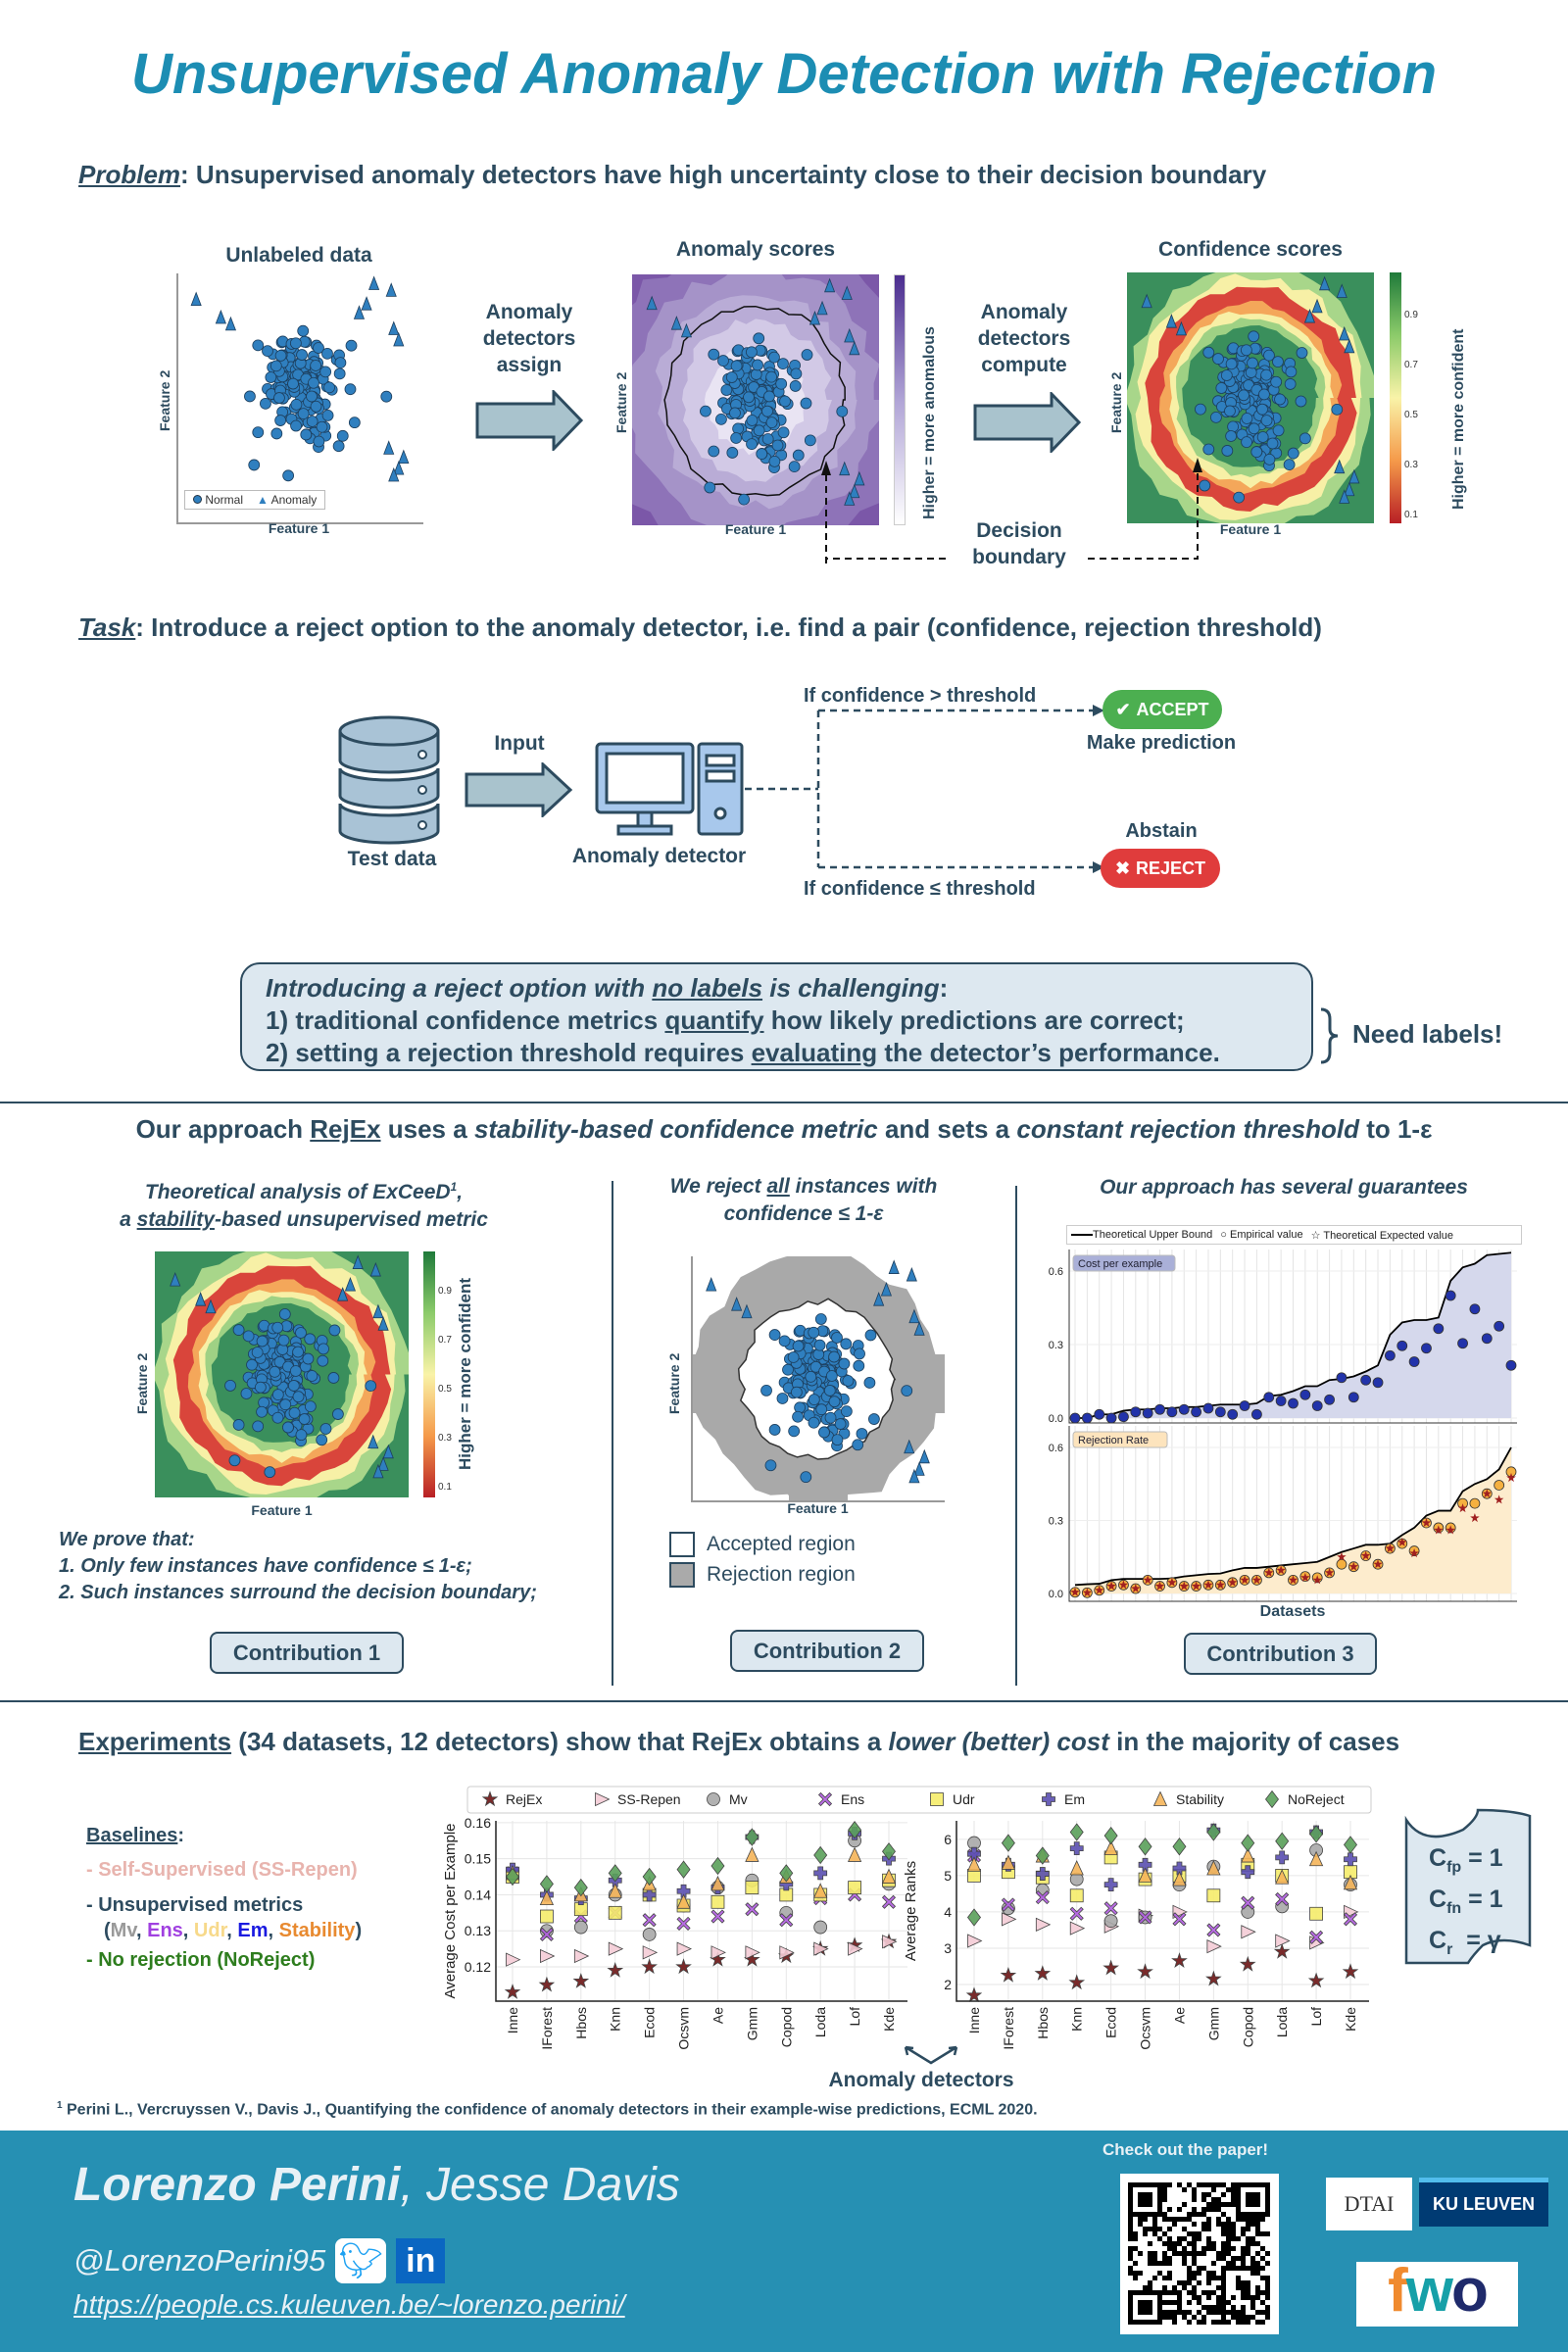 The width and height of the screenshot is (1568, 2352). Describe the element at coordinates (1200, 1799) in the screenshot. I see `legend-label: Stability` at that location.